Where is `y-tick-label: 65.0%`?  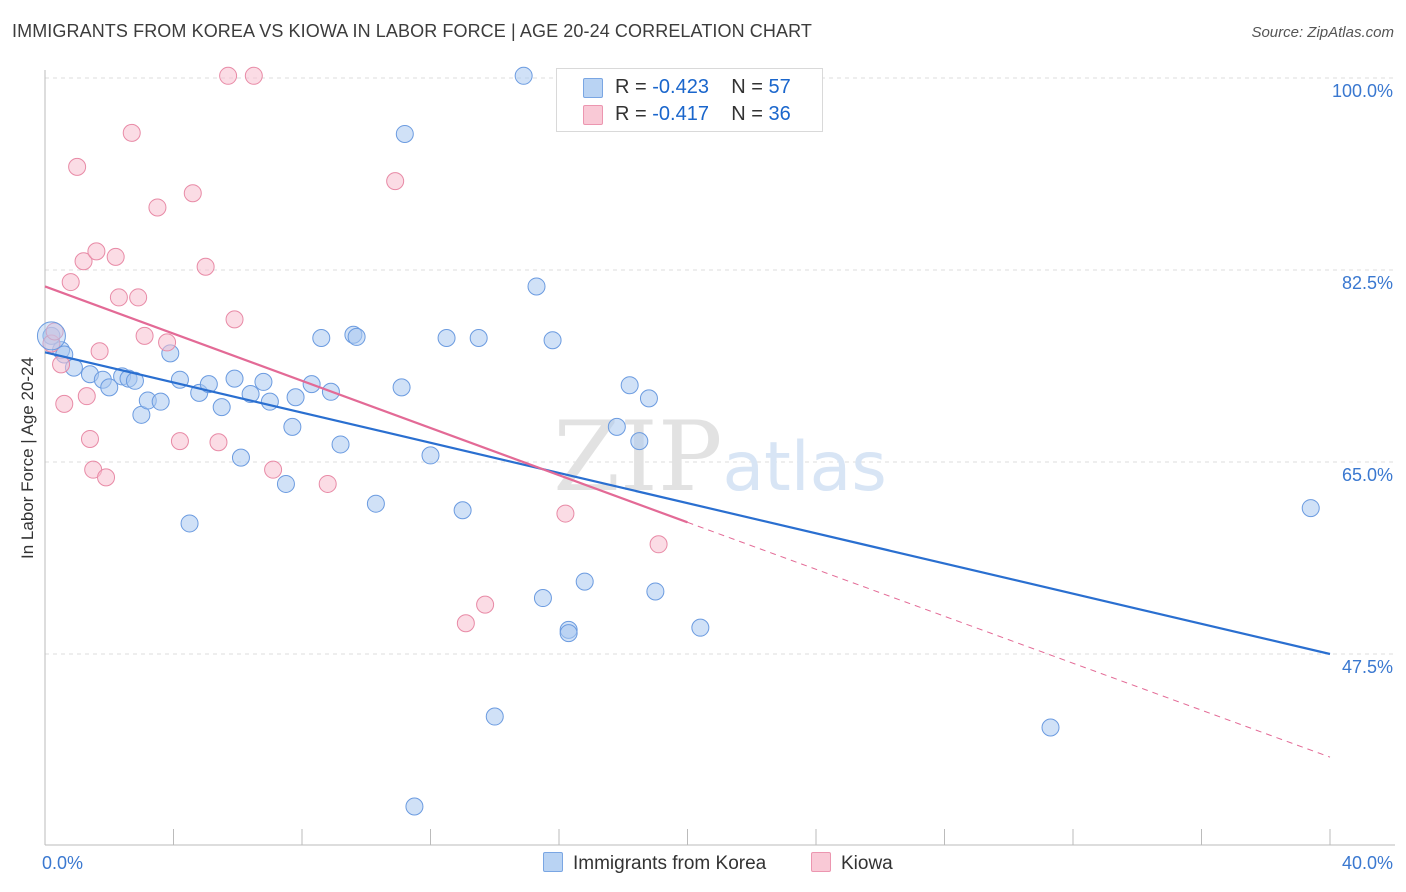
y-tick-label: 65.0% is located at coordinates (1367, 475).